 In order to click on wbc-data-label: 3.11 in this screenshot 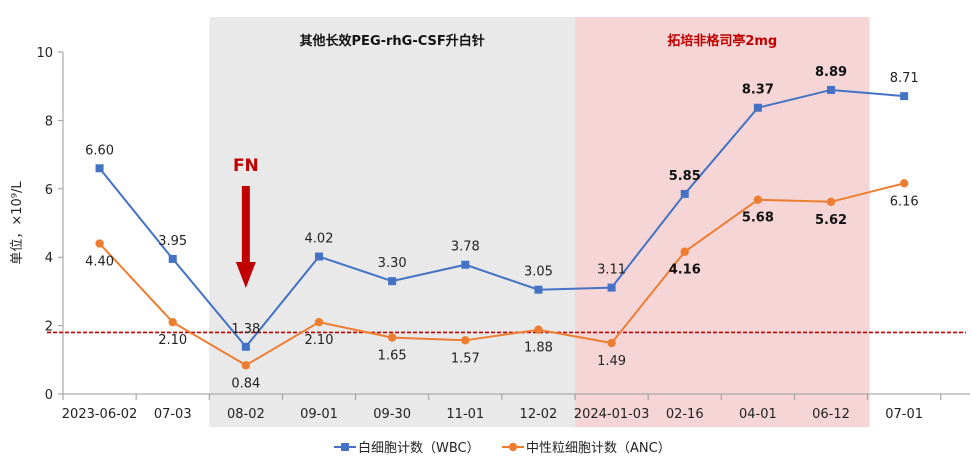, I will do `click(611, 270)`.